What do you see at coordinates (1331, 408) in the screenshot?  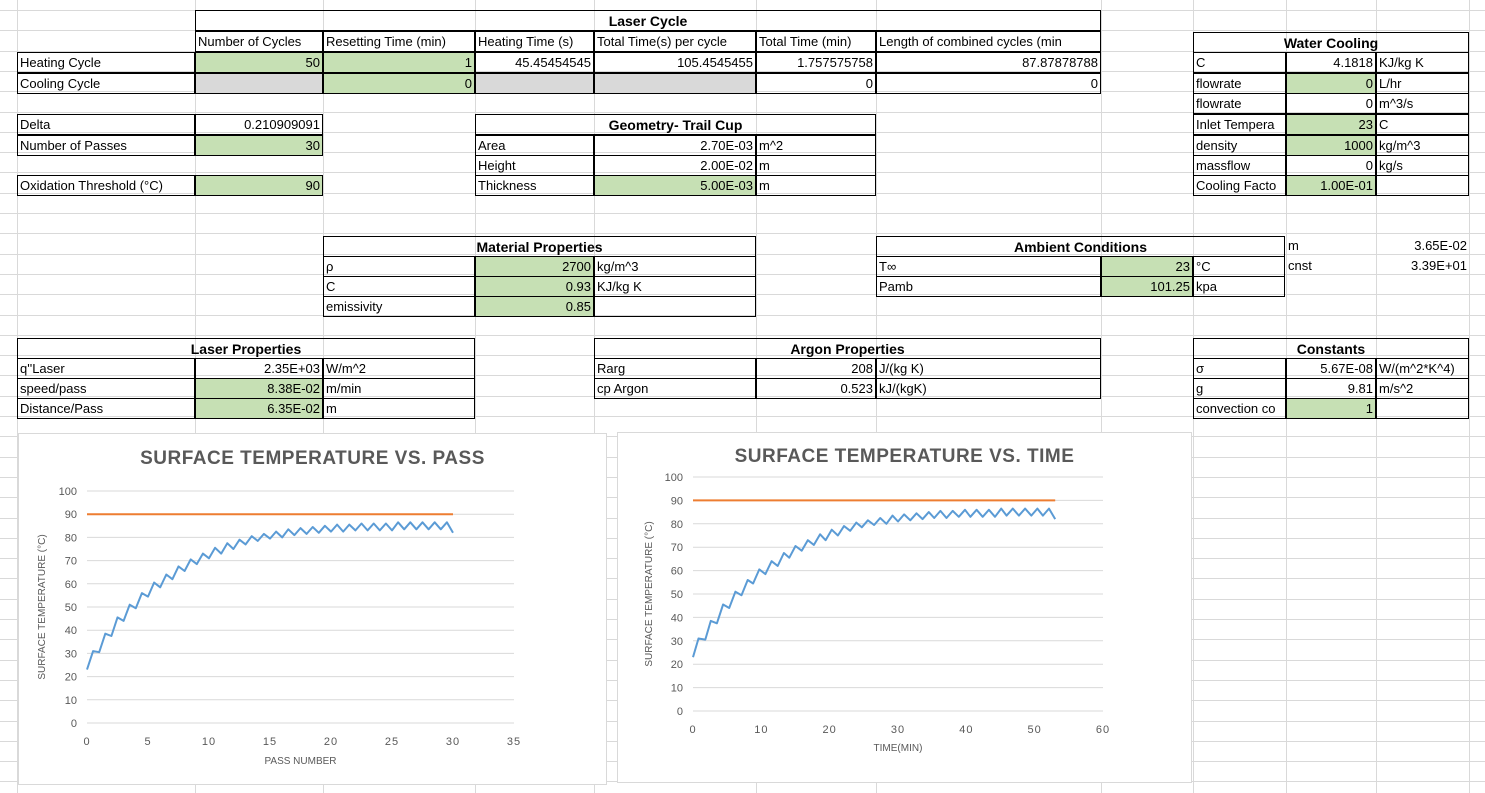 I see `constants-convection-value: 1` at bounding box center [1331, 408].